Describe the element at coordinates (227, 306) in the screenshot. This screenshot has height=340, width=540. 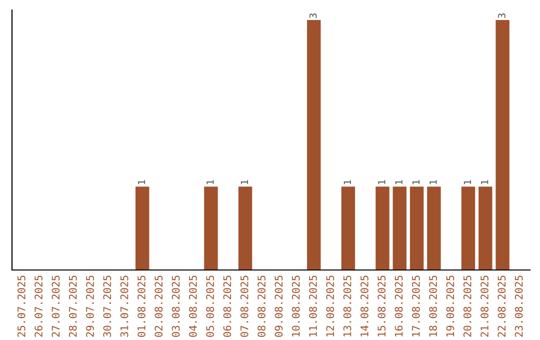
I see `x-tick-label: 06.08.2025` at that location.